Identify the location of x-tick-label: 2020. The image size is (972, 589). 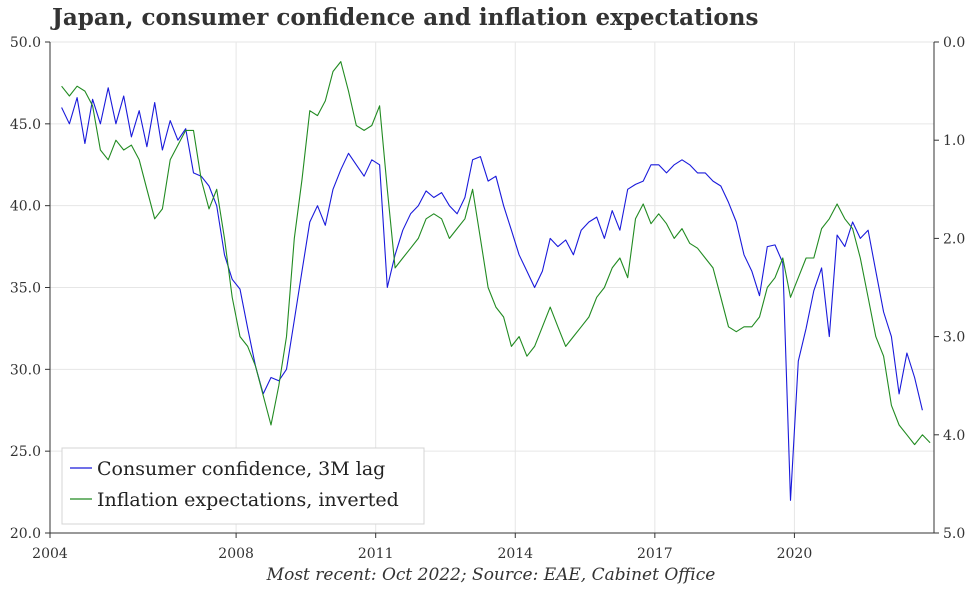
(795, 554).